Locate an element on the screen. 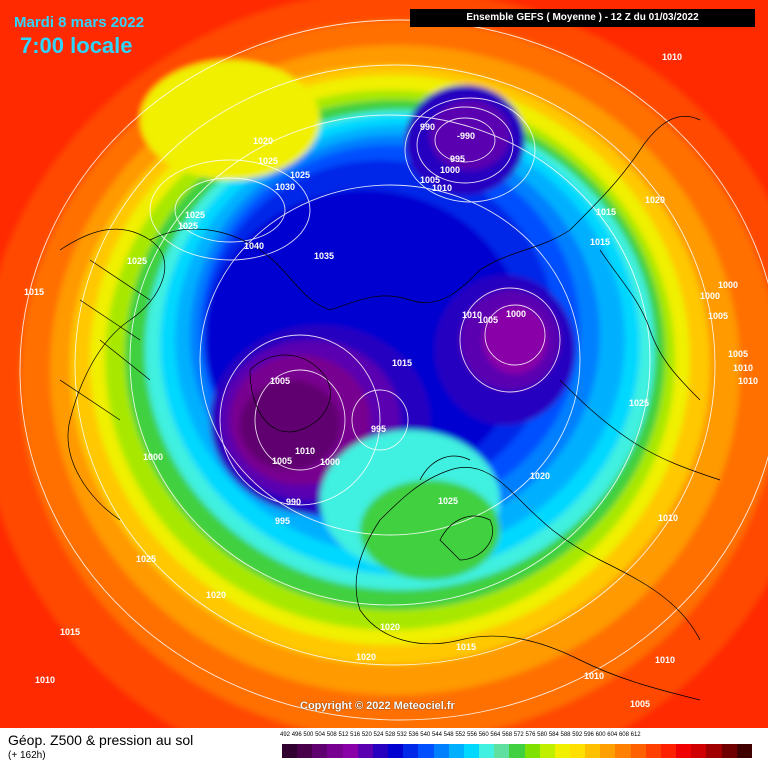 Image resolution: width=768 pixels, height=768 pixels. scale-label: 608 is located at coordinates (623, 735).